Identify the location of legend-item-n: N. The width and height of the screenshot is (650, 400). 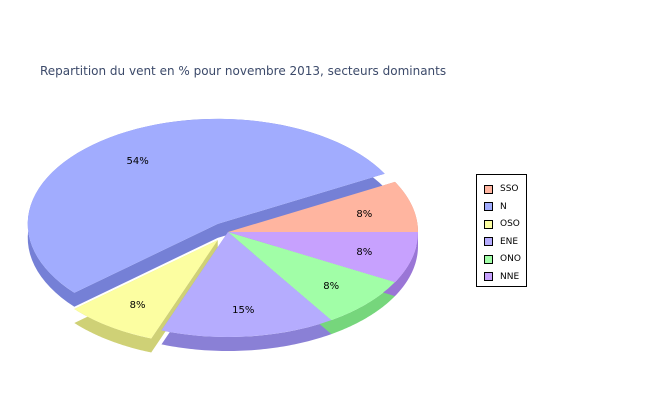
(495, 207).